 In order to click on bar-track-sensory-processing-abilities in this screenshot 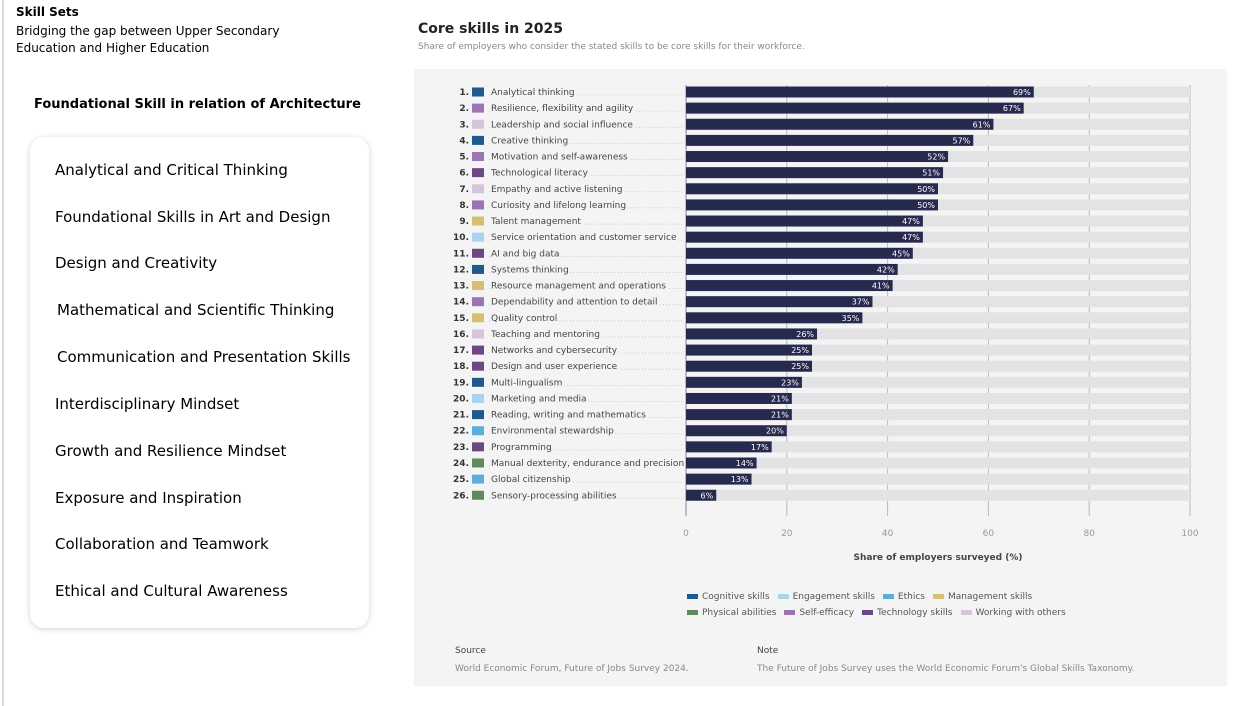, I will do `click(938, 495)`.